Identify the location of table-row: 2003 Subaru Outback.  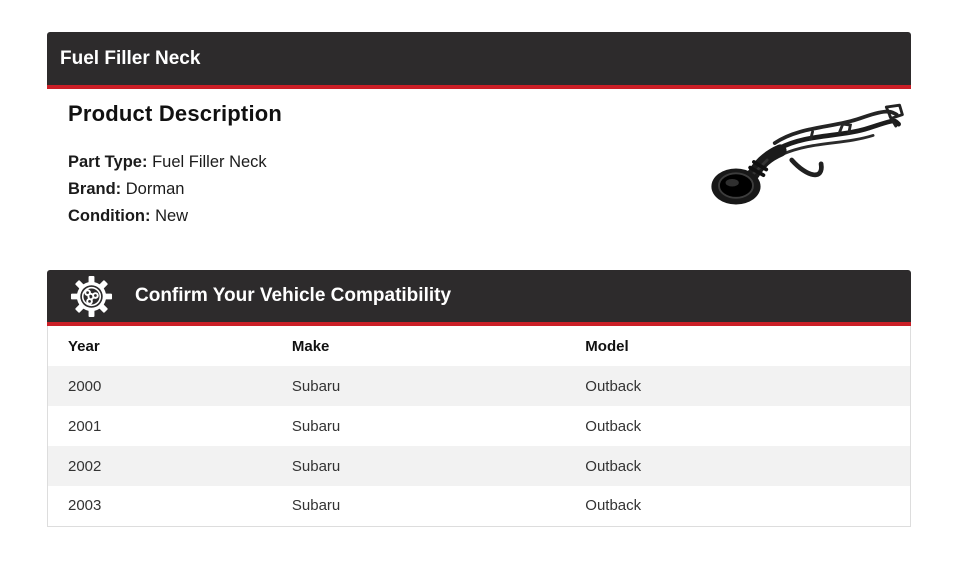
(479, 506).